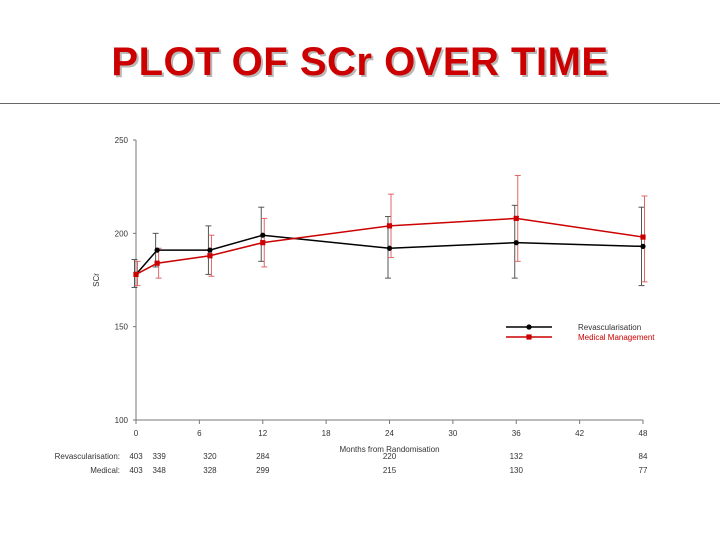 This screenshot has height=540, width=720. I want to click on x-tick-label: 30, so click(452, 433).